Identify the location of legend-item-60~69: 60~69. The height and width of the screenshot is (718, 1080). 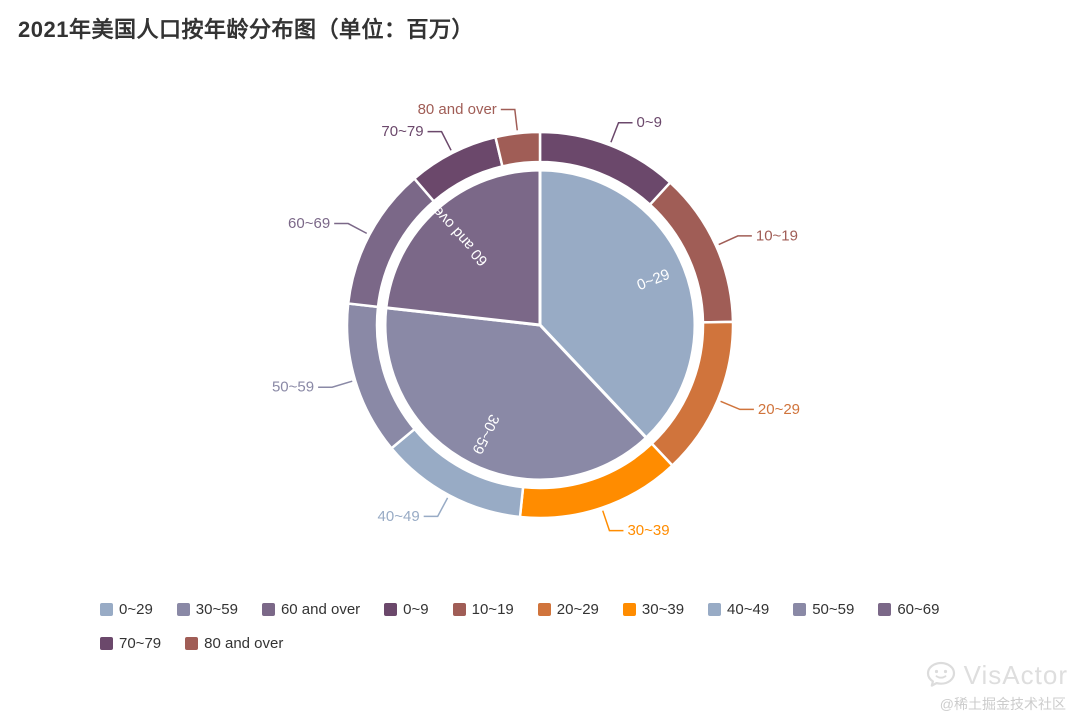
(908, 609).